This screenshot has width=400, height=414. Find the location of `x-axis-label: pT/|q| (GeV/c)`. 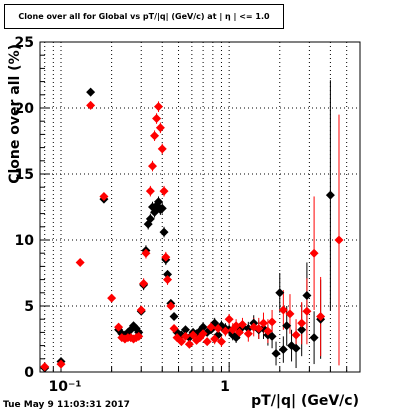

x-axis-label: pT/|q| (GeV/c) is located at coordinates (305, 401).